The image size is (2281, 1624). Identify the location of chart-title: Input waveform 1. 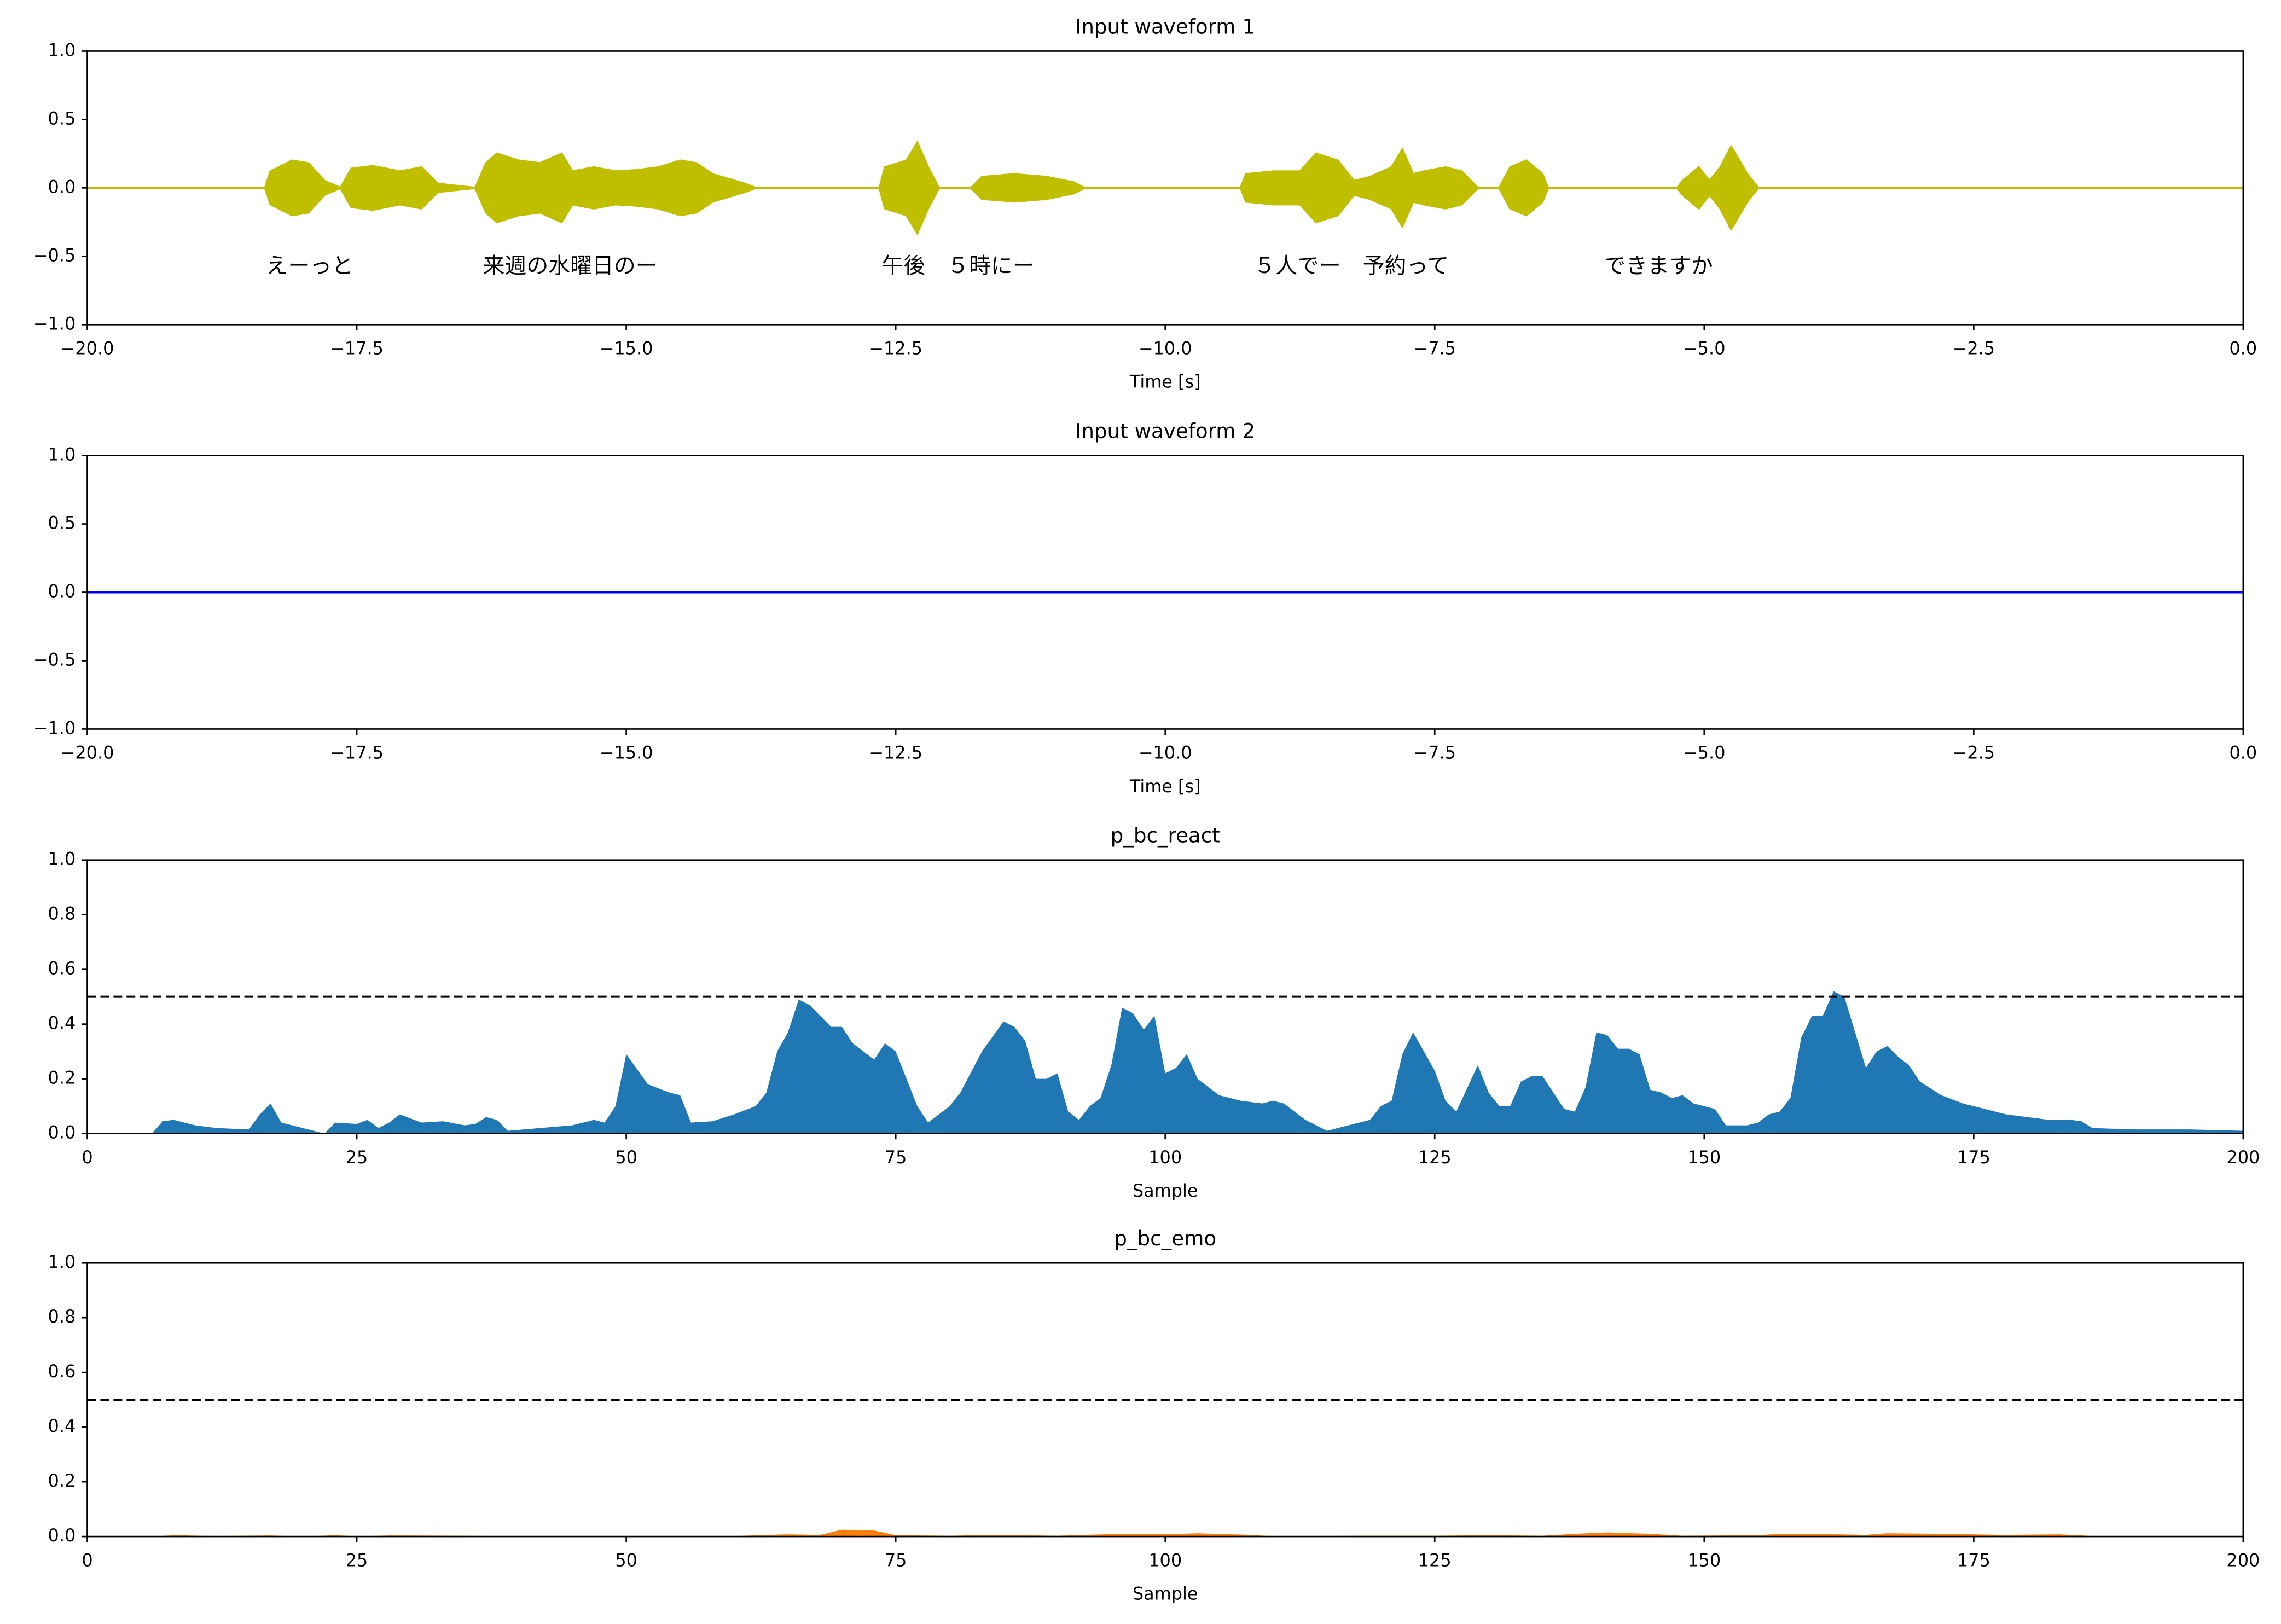
(1165, 26).